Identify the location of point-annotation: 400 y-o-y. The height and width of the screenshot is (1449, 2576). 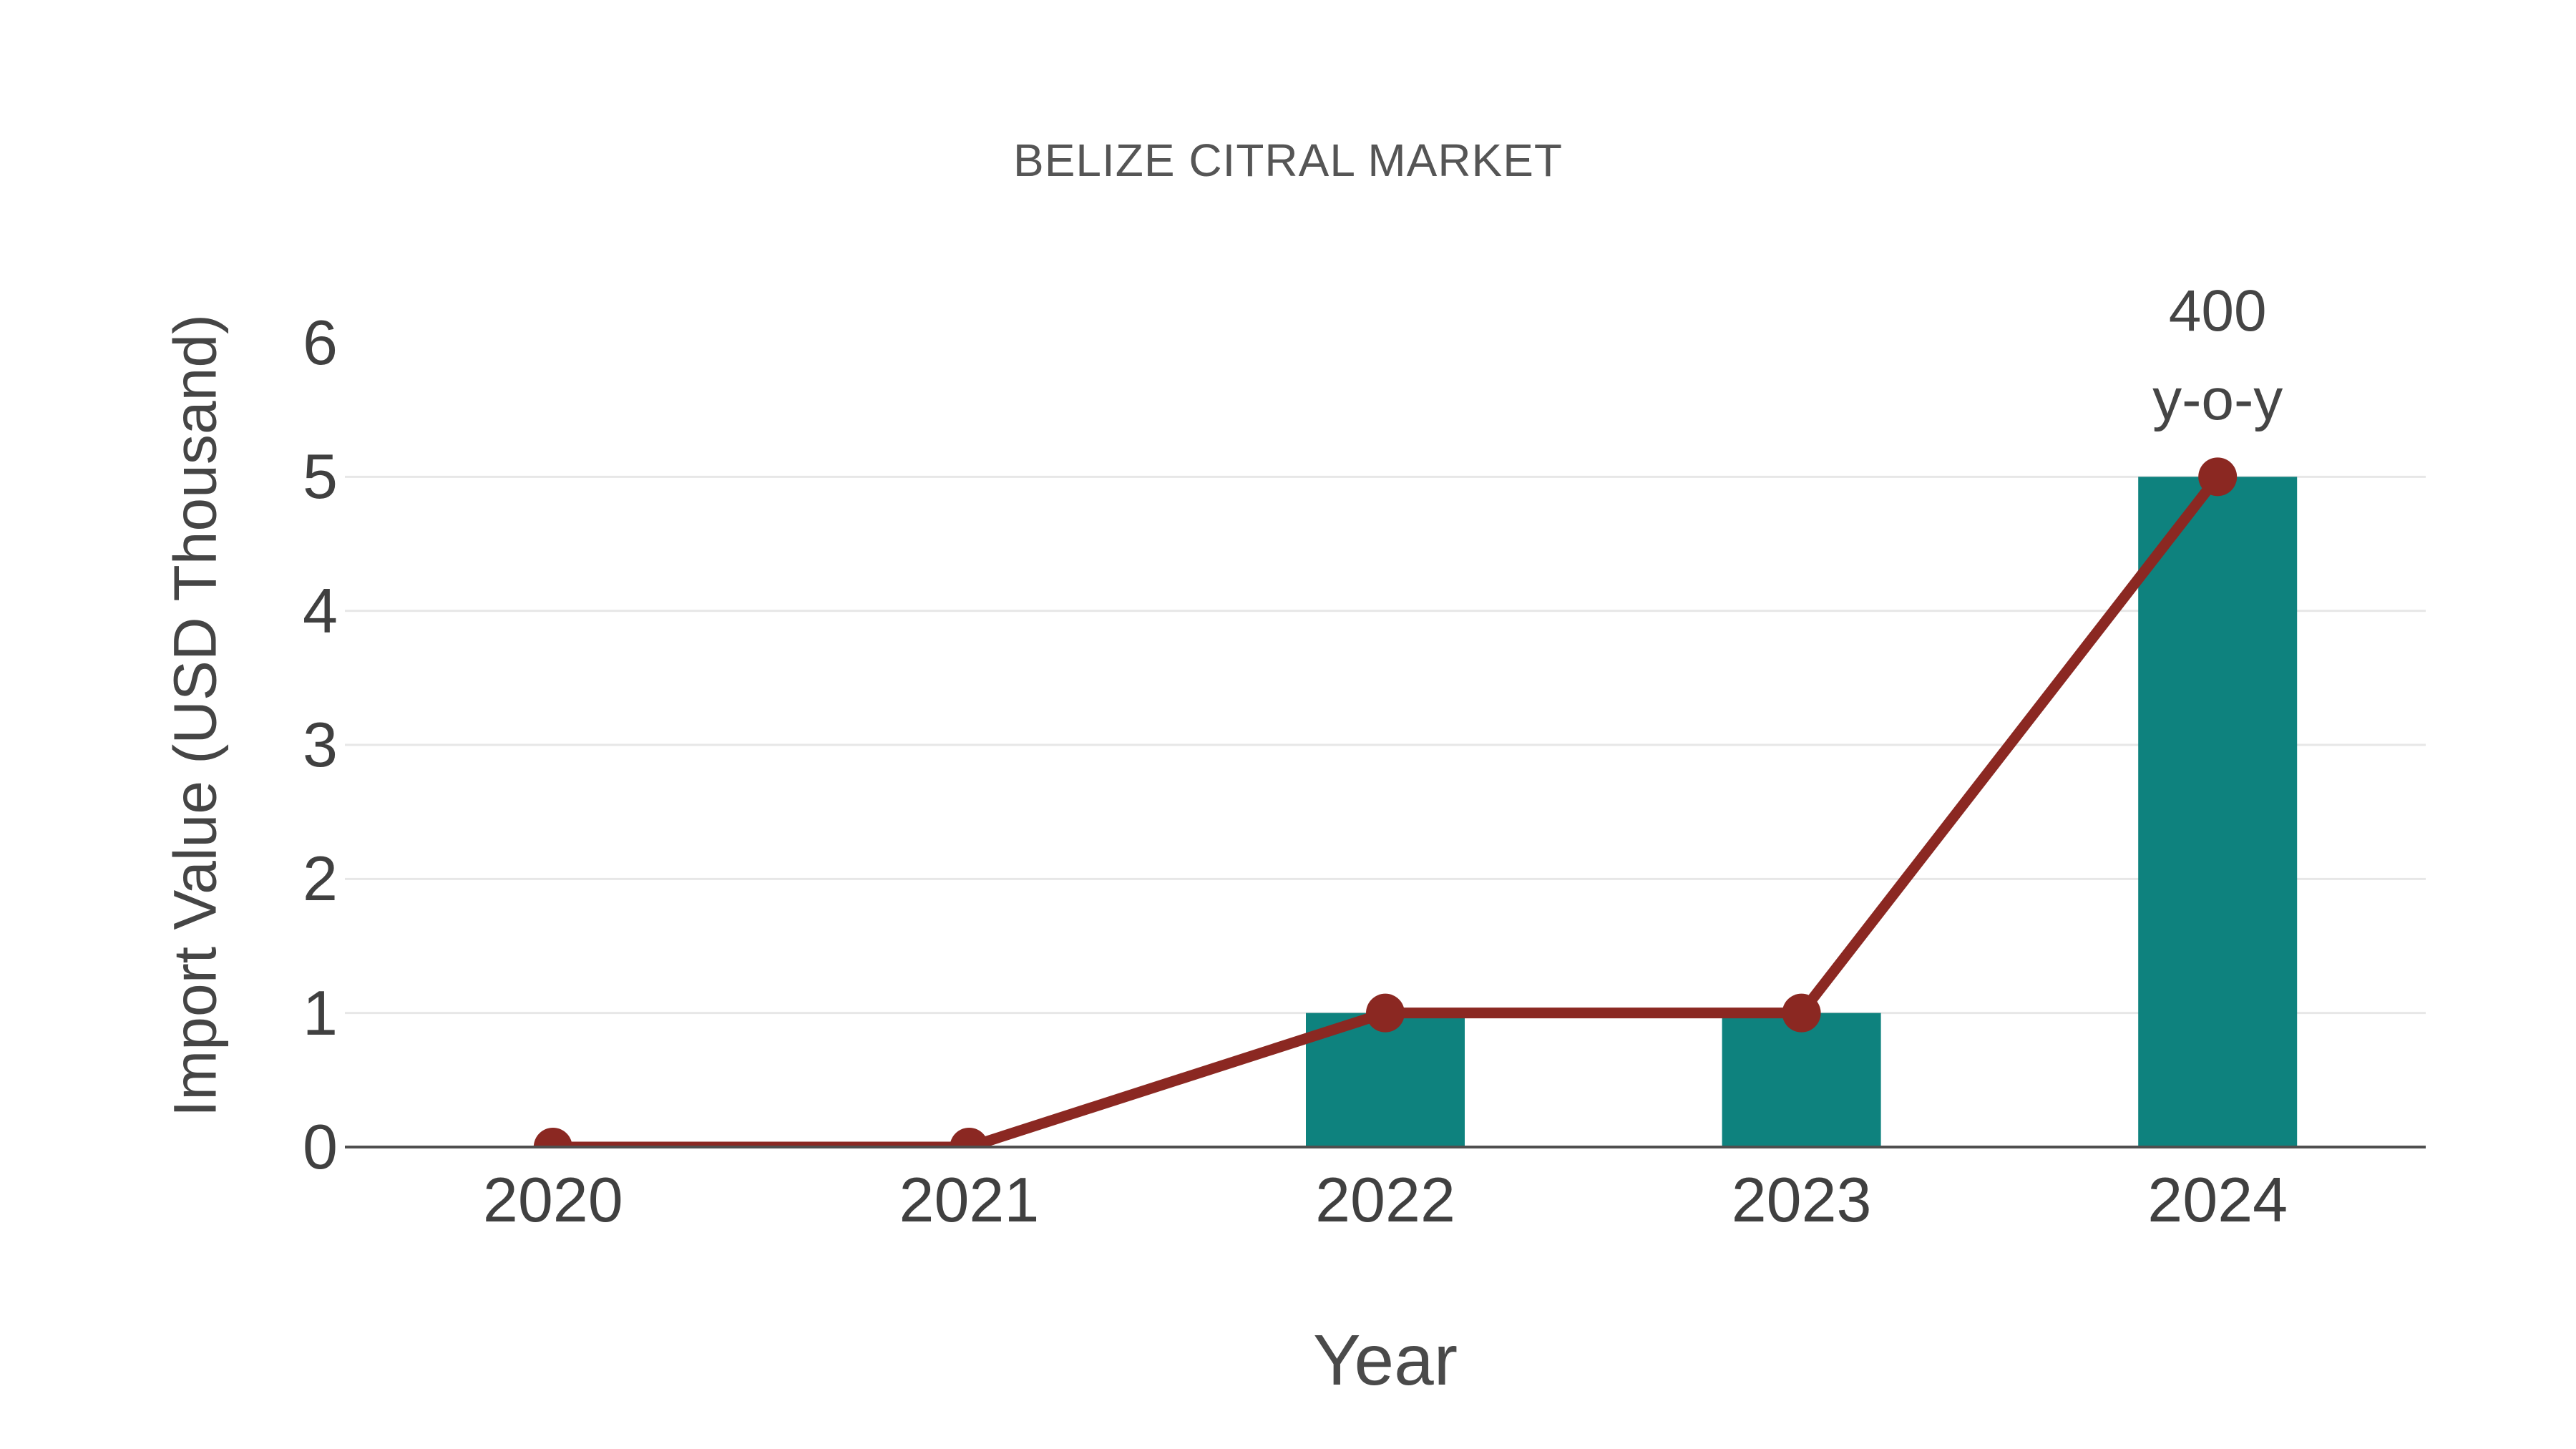
(2217, 355).